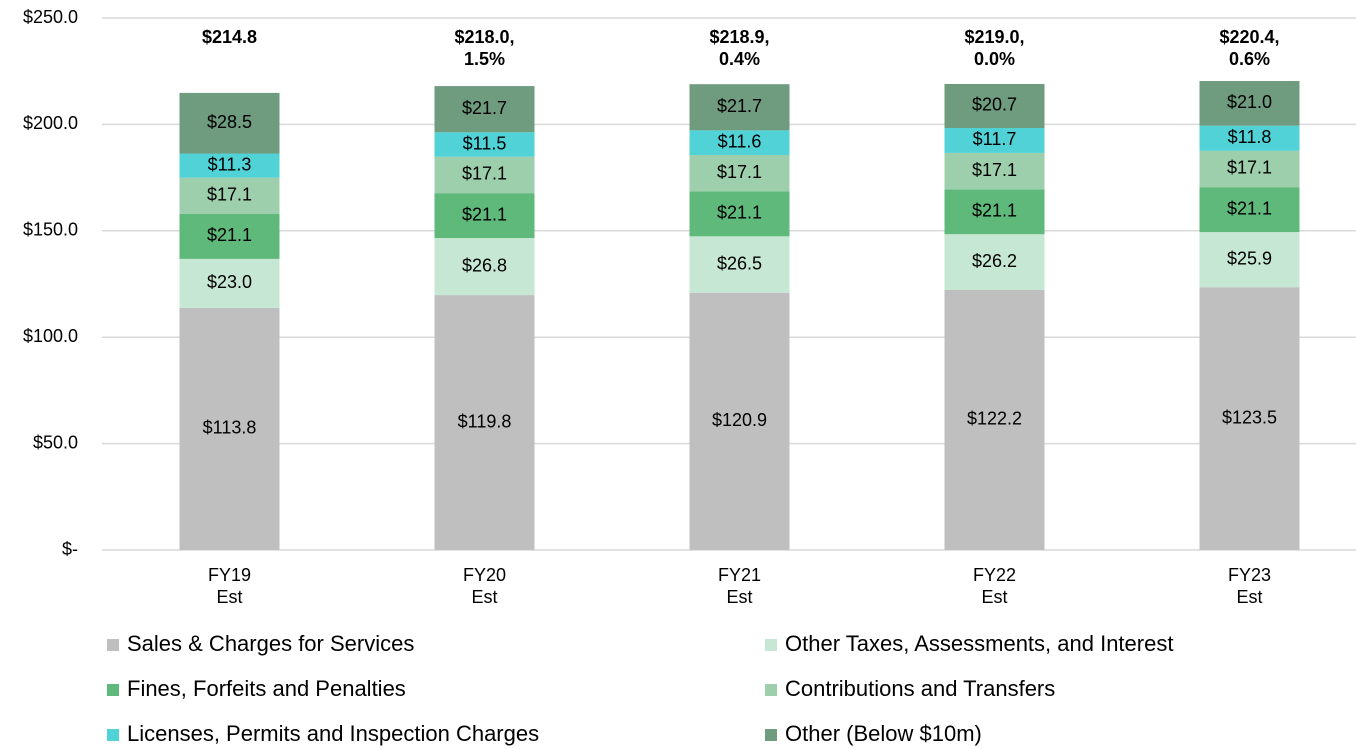 Image resolution: width=1356 pixels, height=749 pixels. I want to click on legend-label: Other Taxes, Assessments, and Interest, so click(979, 643).